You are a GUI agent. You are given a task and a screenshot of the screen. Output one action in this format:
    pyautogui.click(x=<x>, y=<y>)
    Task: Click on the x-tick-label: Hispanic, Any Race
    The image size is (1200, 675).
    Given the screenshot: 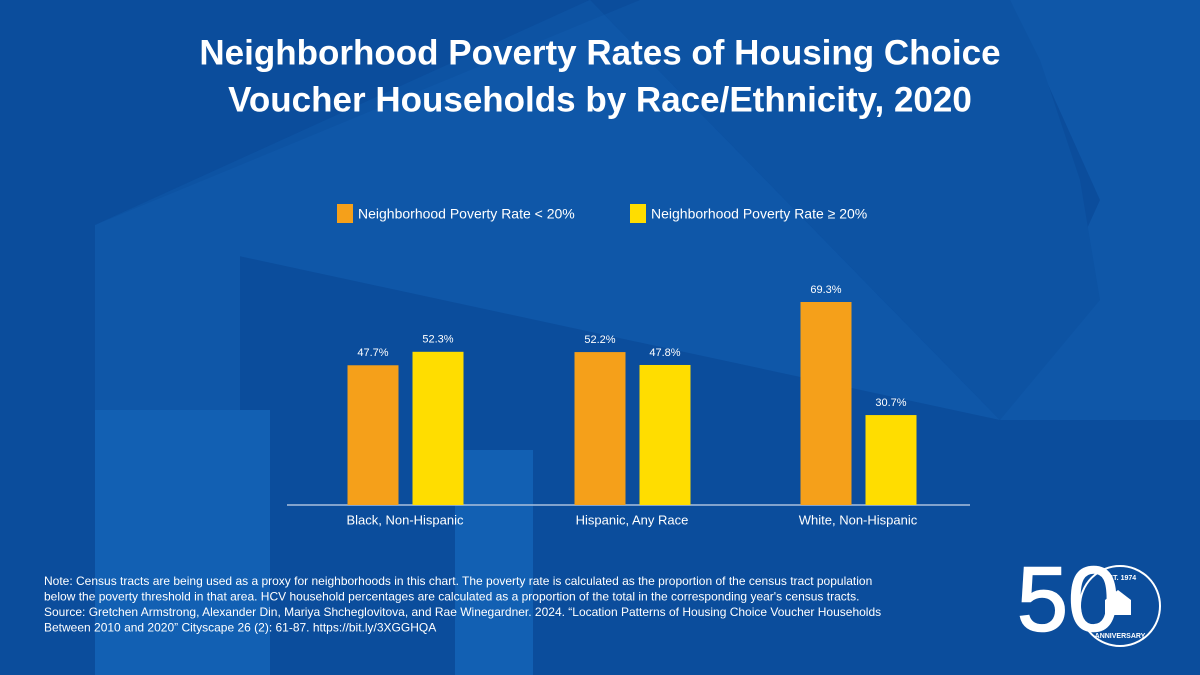 What is the action you would take?
    pyautogui.click(x=632, y=519)
    